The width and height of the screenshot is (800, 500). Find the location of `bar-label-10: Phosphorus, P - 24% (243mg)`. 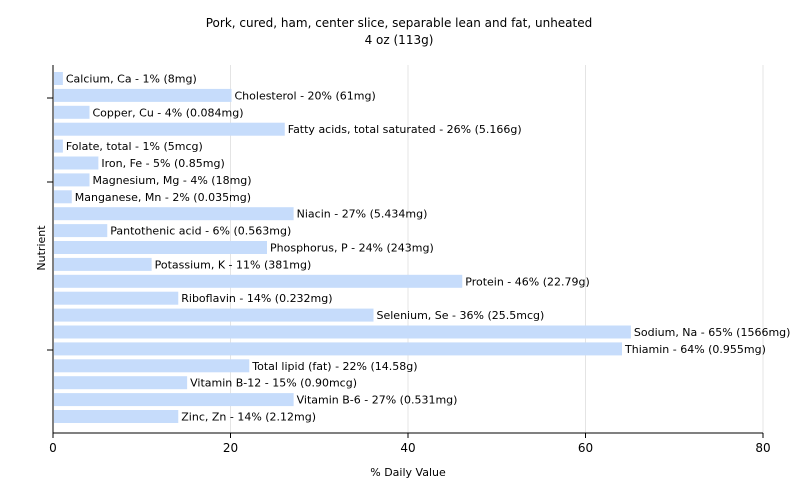

bar-label-10: Phosphorus, P - 24% (243mg) is located at coordinates (352, 248).